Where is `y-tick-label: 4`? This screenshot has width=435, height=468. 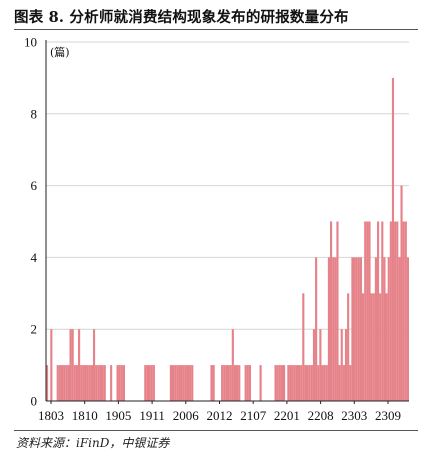 y-tick-label: 4 is located at coordinates (34, 257).